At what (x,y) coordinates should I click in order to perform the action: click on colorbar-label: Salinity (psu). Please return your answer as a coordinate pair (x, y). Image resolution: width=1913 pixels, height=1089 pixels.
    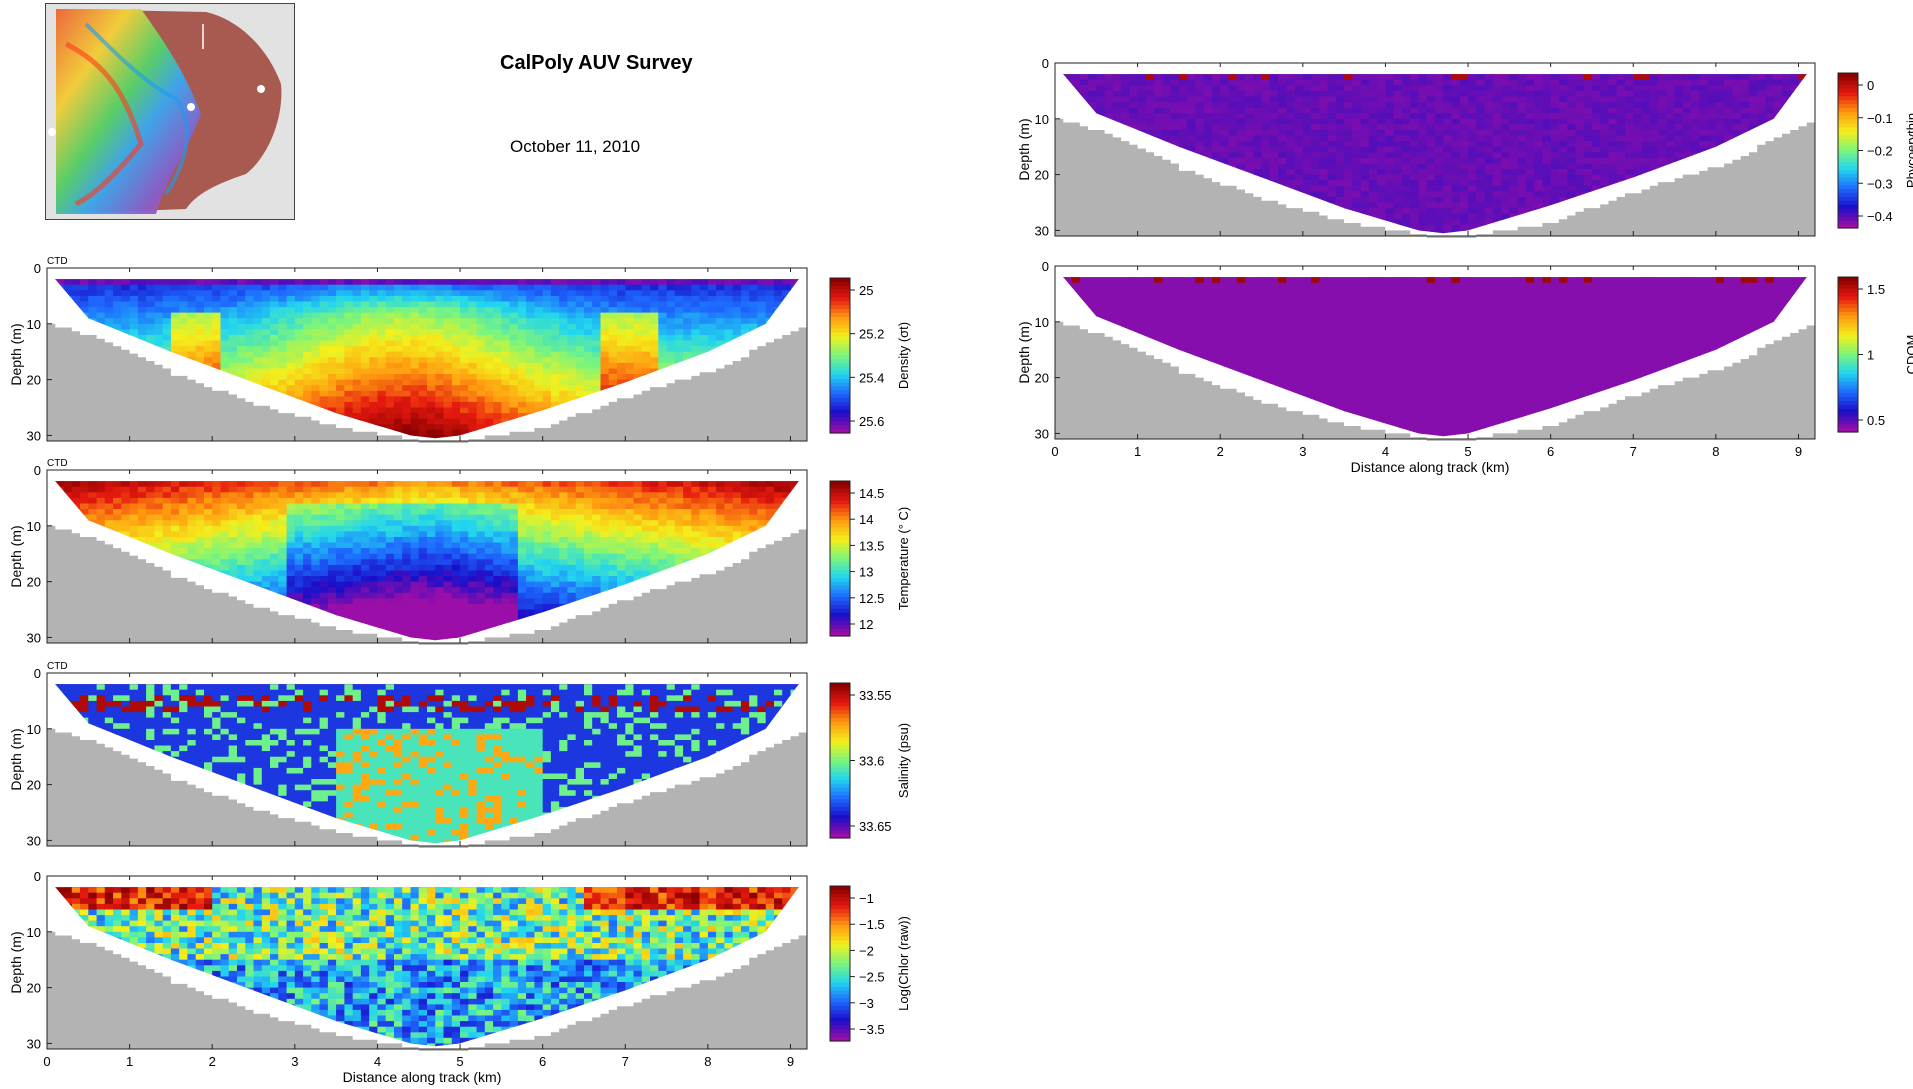
    Looking at the image, I should click on (903, 760).